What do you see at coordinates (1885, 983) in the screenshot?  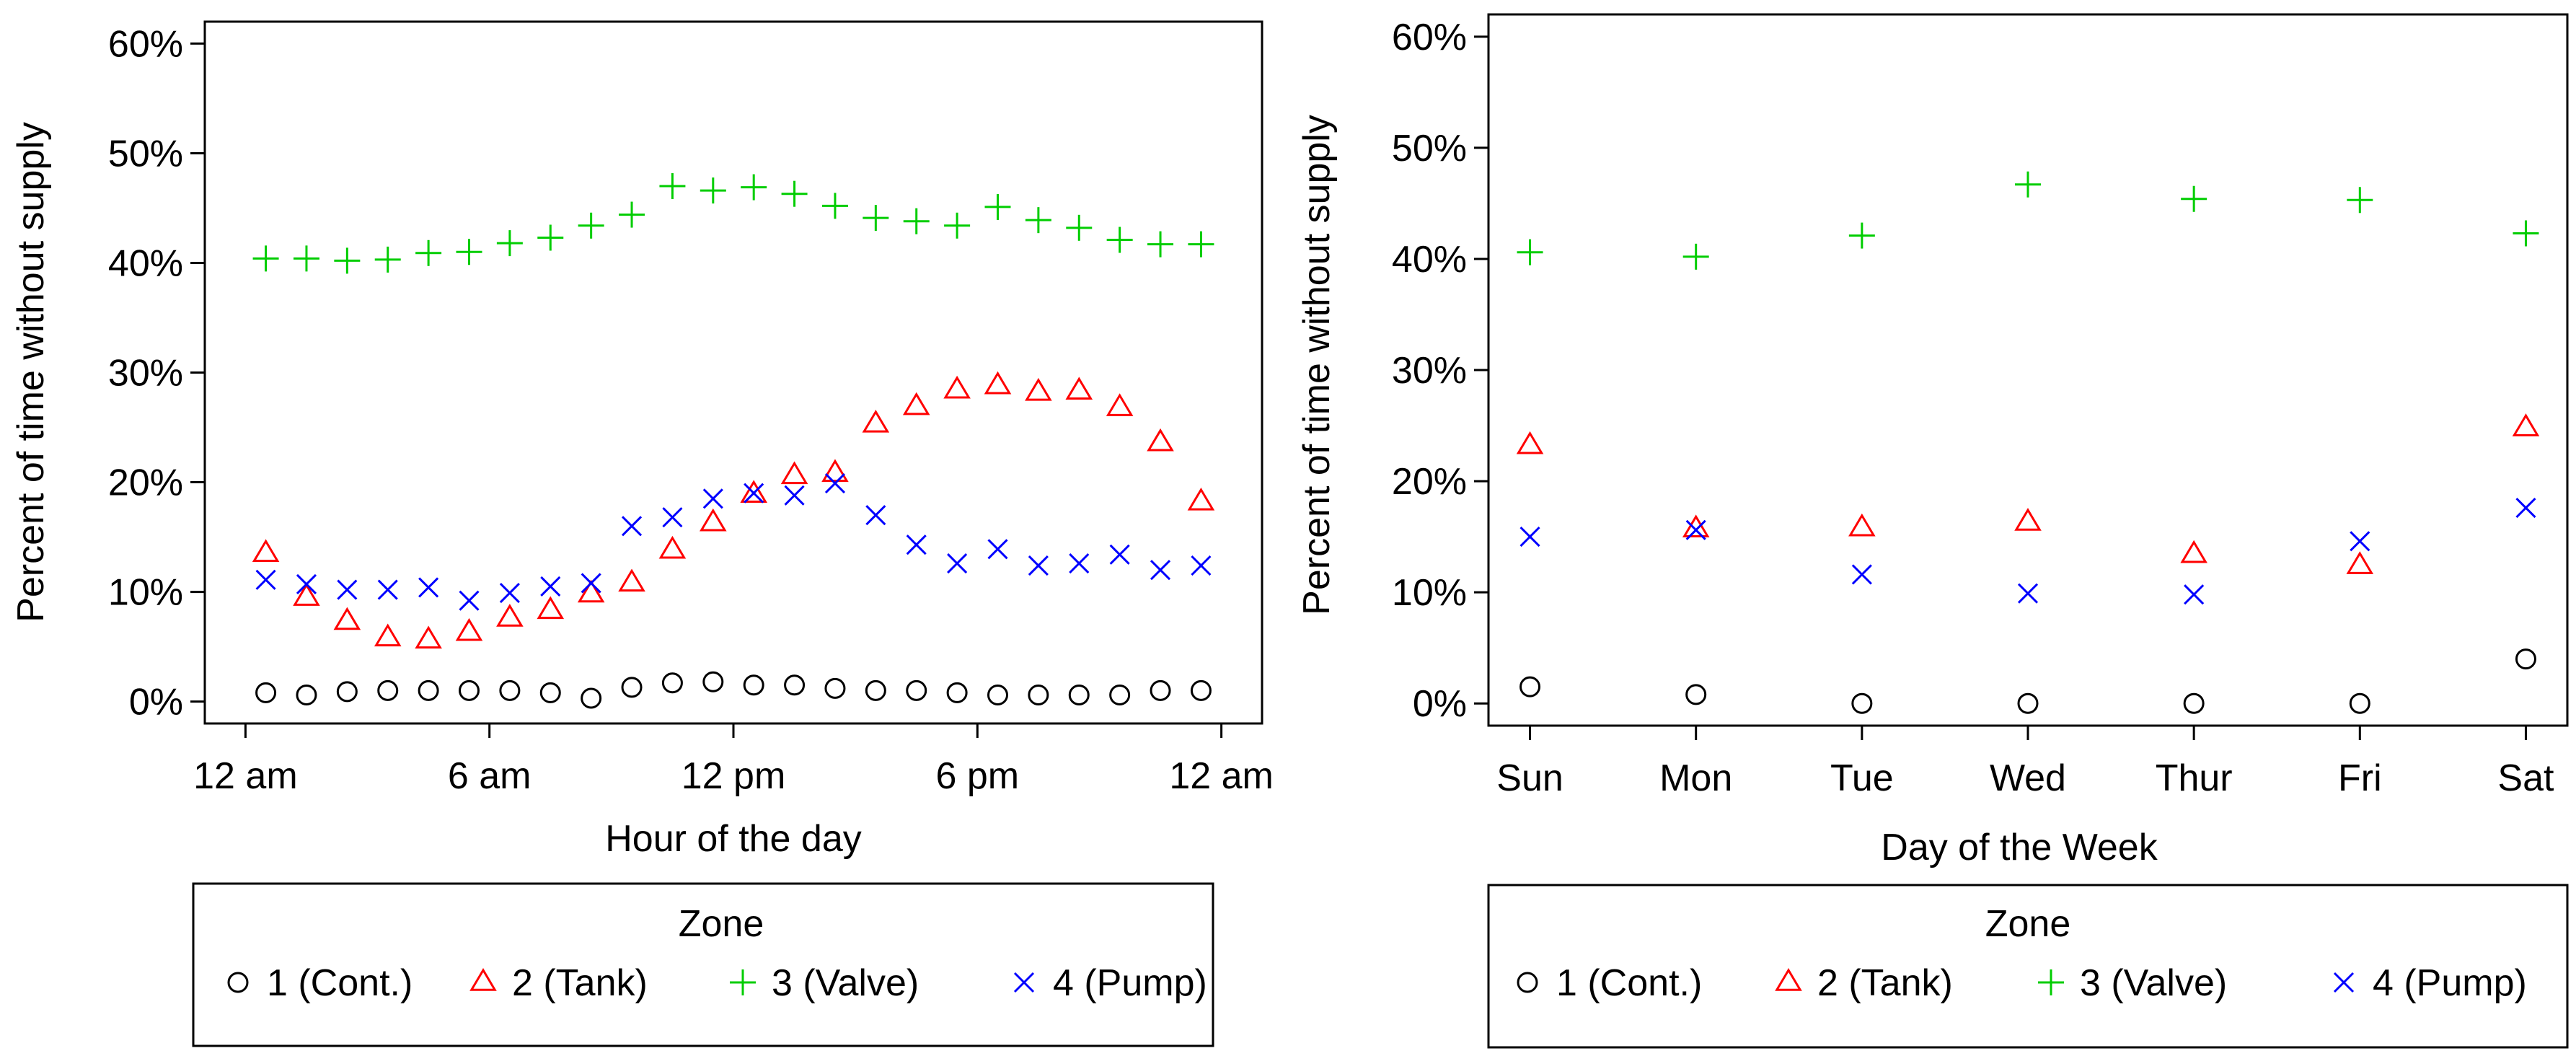 I see `weekday-legend-label: 2 (Tank)` at bounding box center [1885, 983].